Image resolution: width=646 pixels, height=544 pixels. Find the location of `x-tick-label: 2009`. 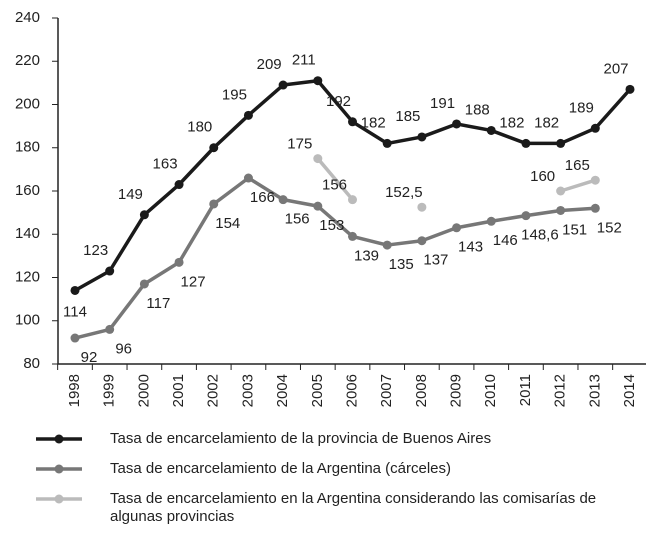

x-tick-label: 2009 is located at coordinates (456, 390).